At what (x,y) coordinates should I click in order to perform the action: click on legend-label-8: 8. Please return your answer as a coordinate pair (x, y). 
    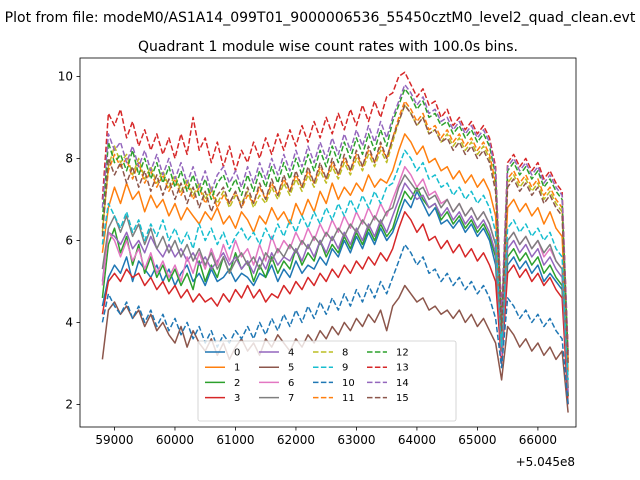
    Looking at the image, I should click on (345, 353).